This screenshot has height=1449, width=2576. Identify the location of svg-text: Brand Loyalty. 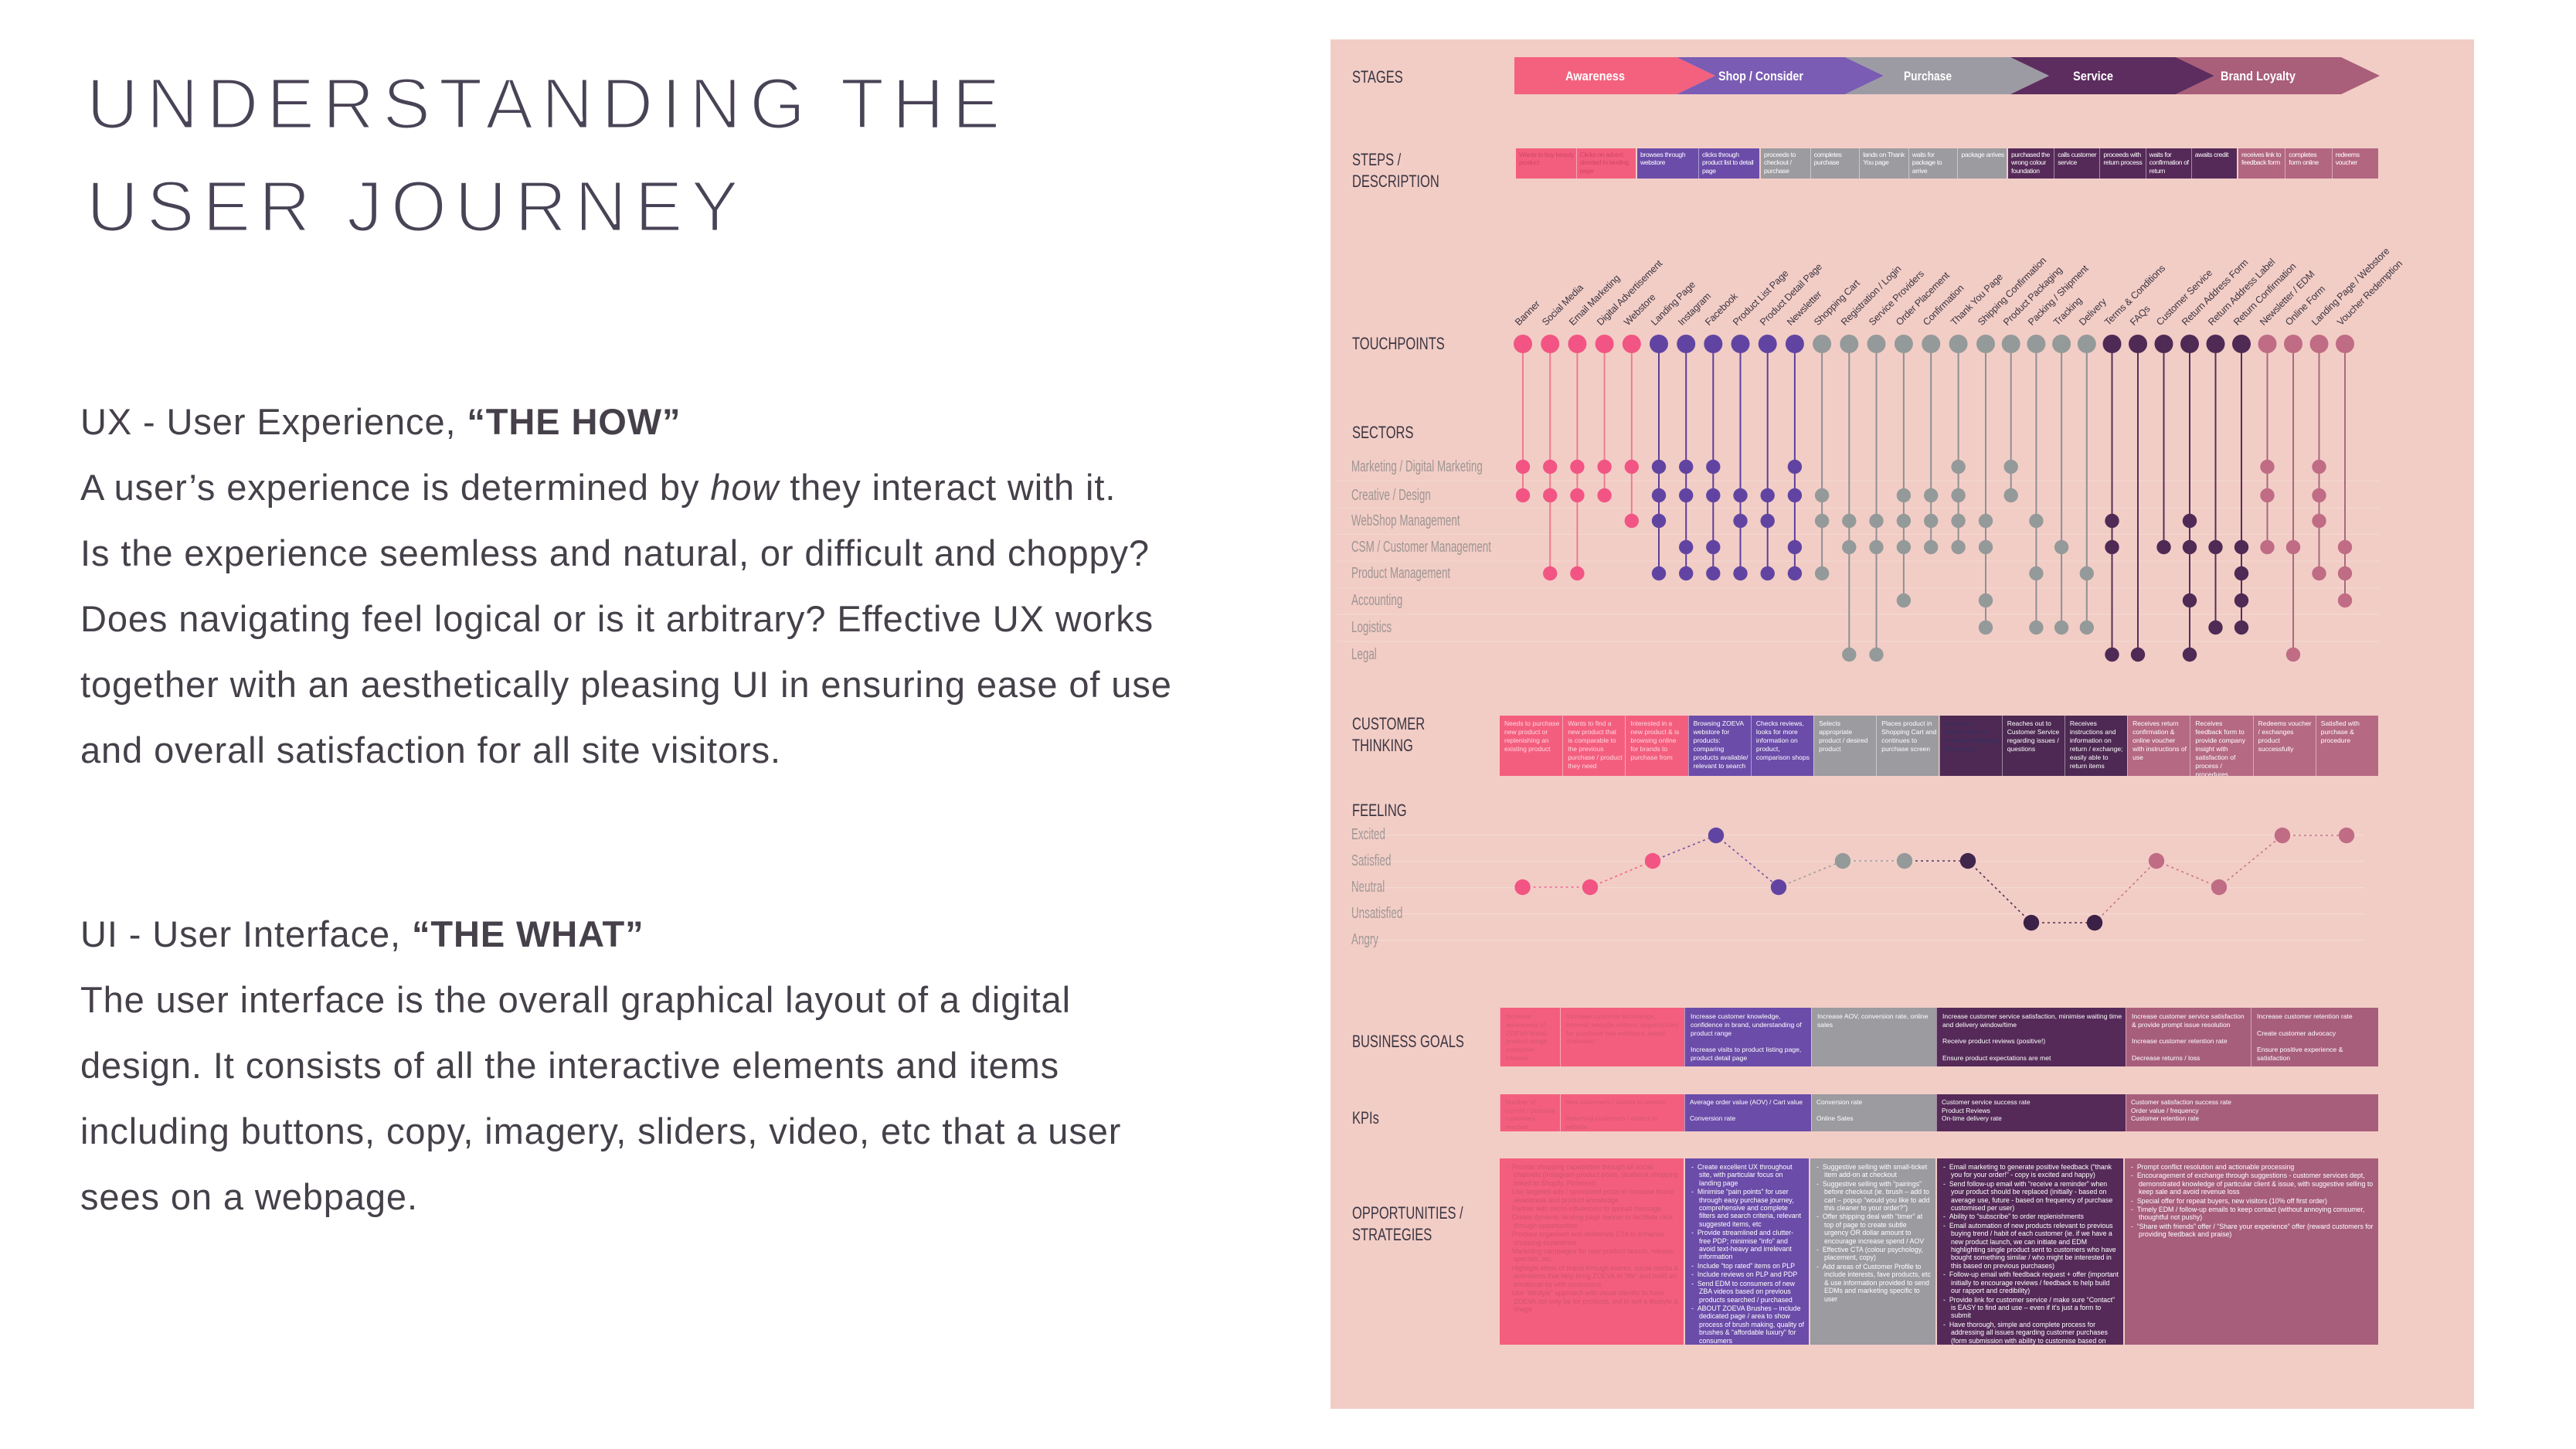
(2258, 76).